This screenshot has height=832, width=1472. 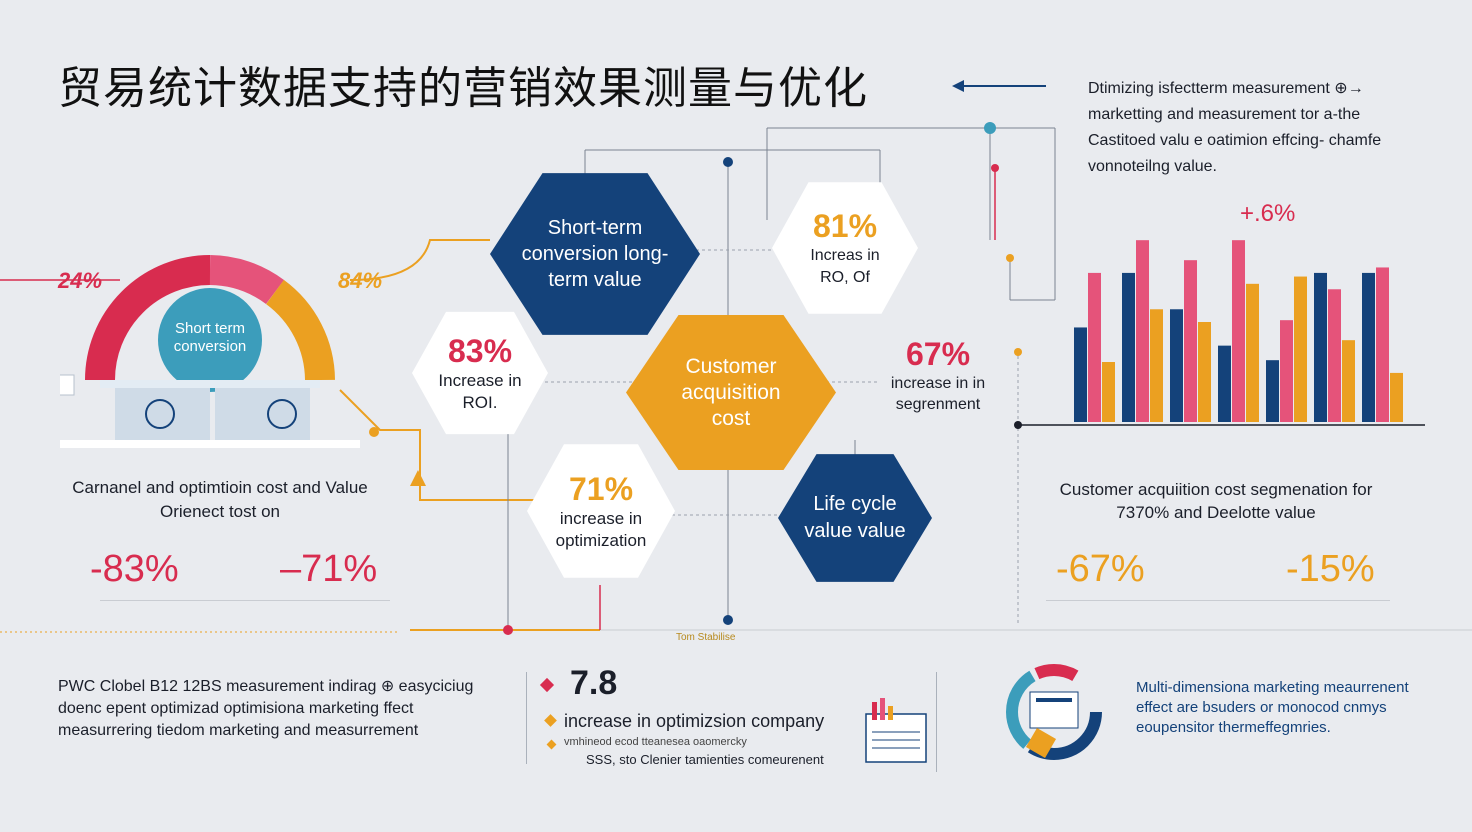 I want to click on left-stat-1: -83%, so click(x=134, y=569).